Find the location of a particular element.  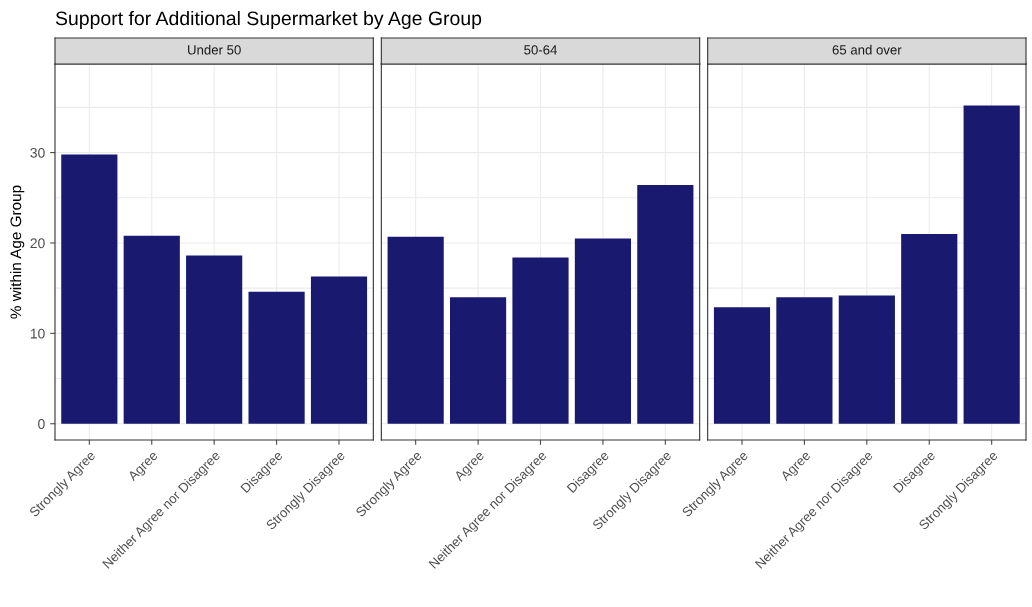

chart-title: Support for Additional Supermarket by Age Group is located at coordinates (268, 20).